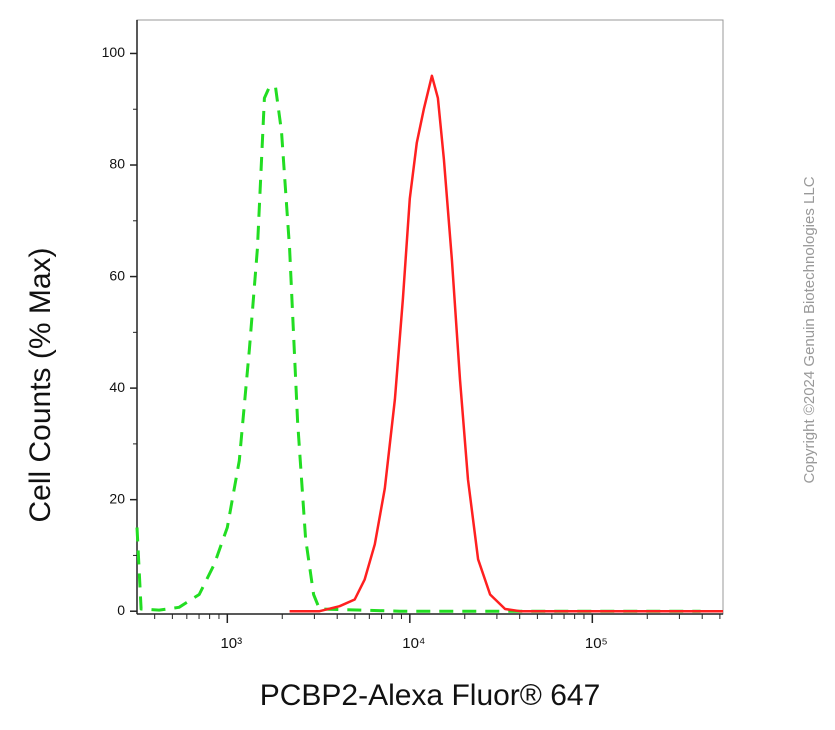  Describe the element at coordinates (596, 643) in the screenshot. I see `x-tick-label: 10⁵` at that location.